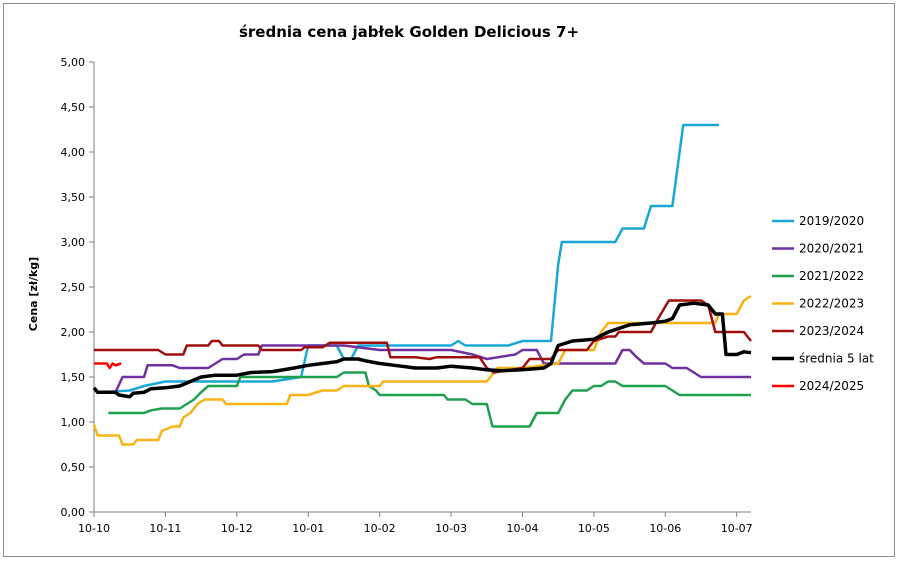 The height and width of the screenshot is (562, 900). Describe the element at coordinates (831, 304) in the screenshot. I see `legend-entry: 2022/2023` at that location.